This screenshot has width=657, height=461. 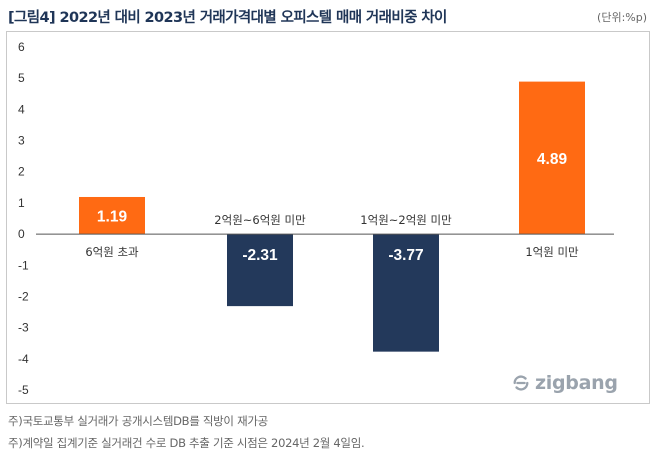 I want to click on y-tick-label: -4, so click(x=23, y=359).